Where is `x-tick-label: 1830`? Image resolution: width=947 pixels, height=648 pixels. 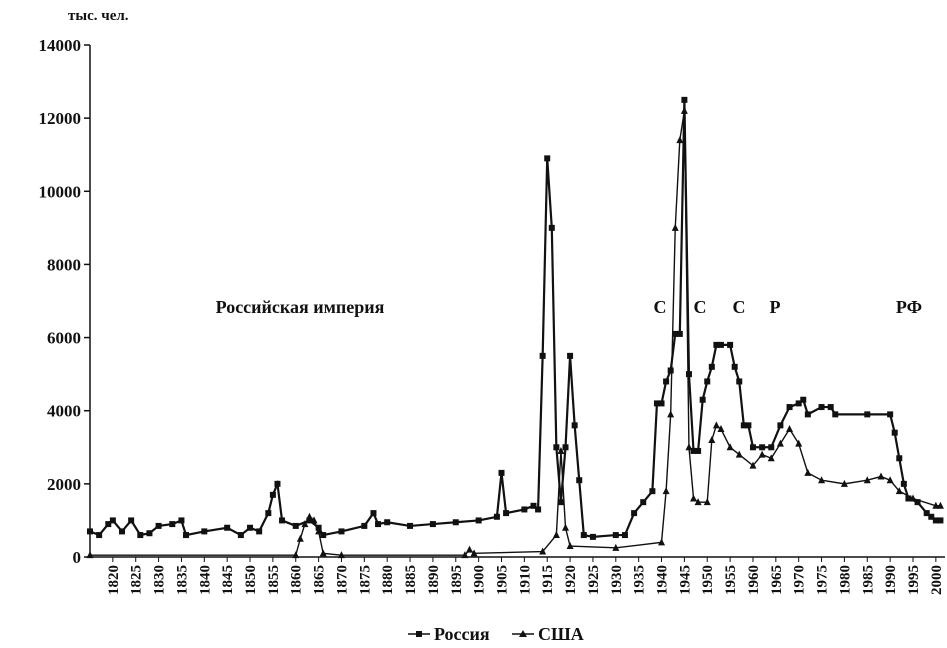 x-tick-label: 1830 is located at coordinates (160, 580).